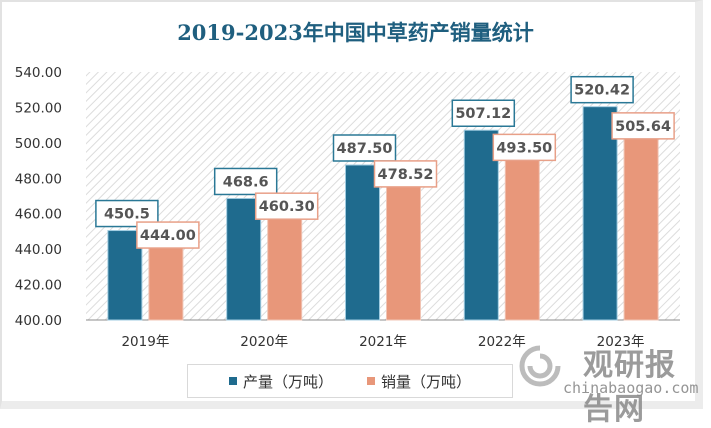  I want to click on data-label-sales: 493.50, so click(524, 147).